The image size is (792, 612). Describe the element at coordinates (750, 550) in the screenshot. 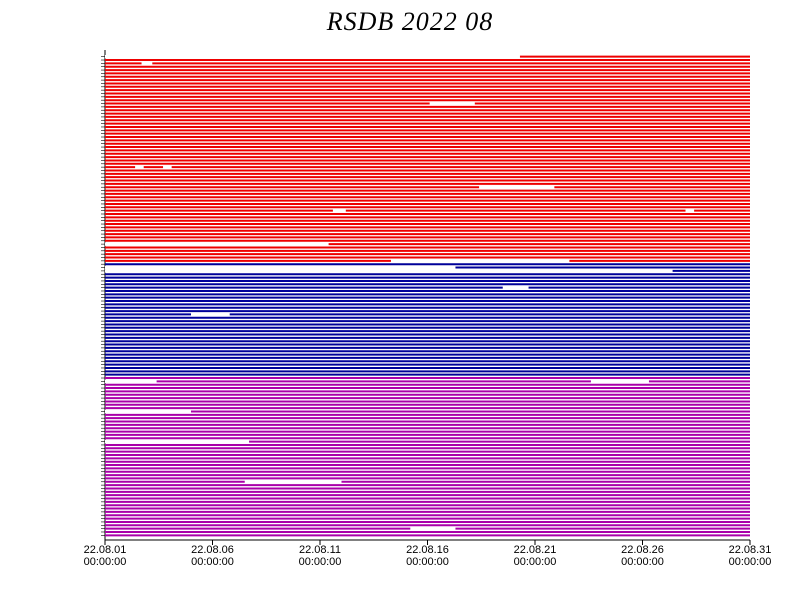

I see `x-tick-label: 22.08.31` at that location.